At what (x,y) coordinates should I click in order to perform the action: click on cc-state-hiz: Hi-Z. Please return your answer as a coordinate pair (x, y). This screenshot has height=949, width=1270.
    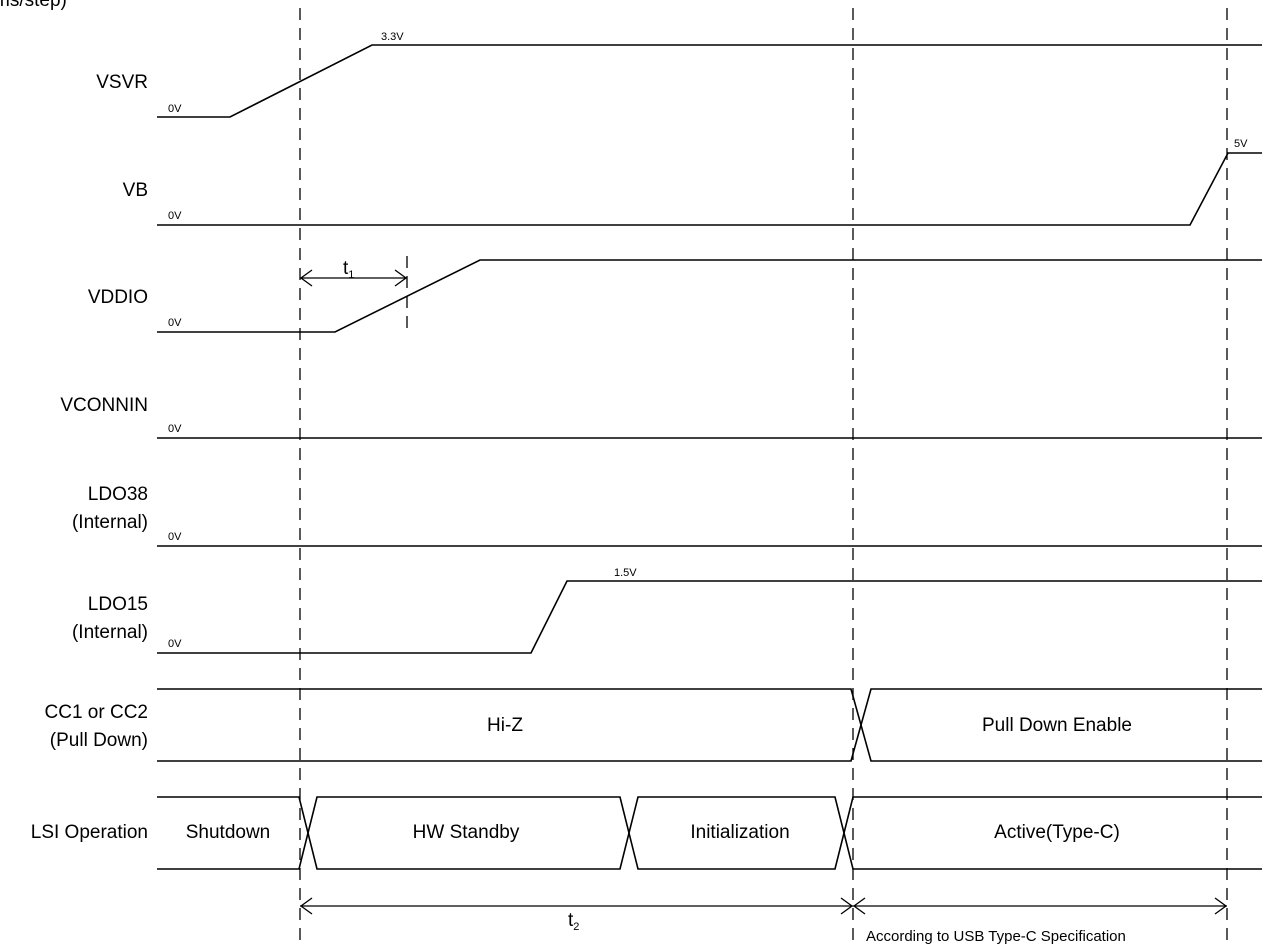
    Looking at the image, I should click on (505, 725).